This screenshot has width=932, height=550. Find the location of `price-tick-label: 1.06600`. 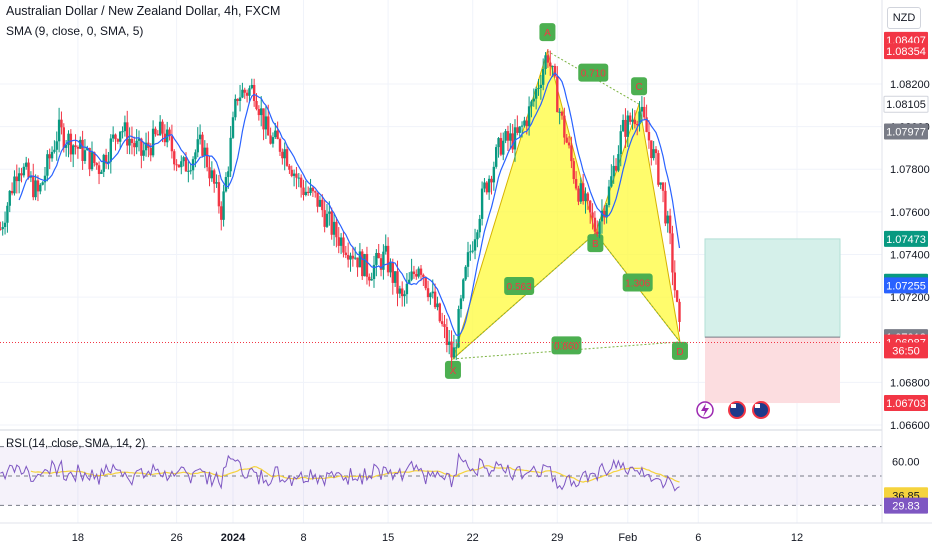

price-tick-label: 1.06600 is located at coordinates (910, 426).